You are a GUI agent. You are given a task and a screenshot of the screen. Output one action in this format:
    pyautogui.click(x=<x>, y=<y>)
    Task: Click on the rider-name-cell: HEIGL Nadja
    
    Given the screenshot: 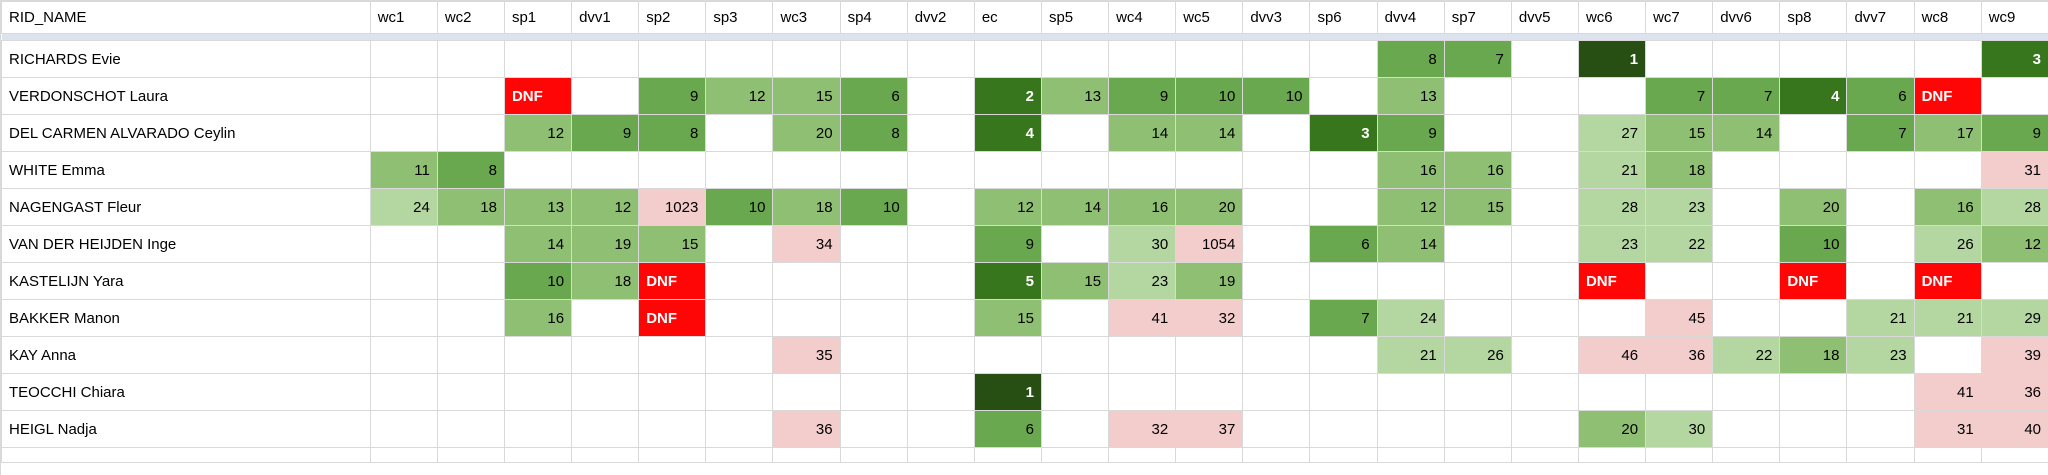 What is the action you would take?
    pyautogui.click(x=186, y=429)
    